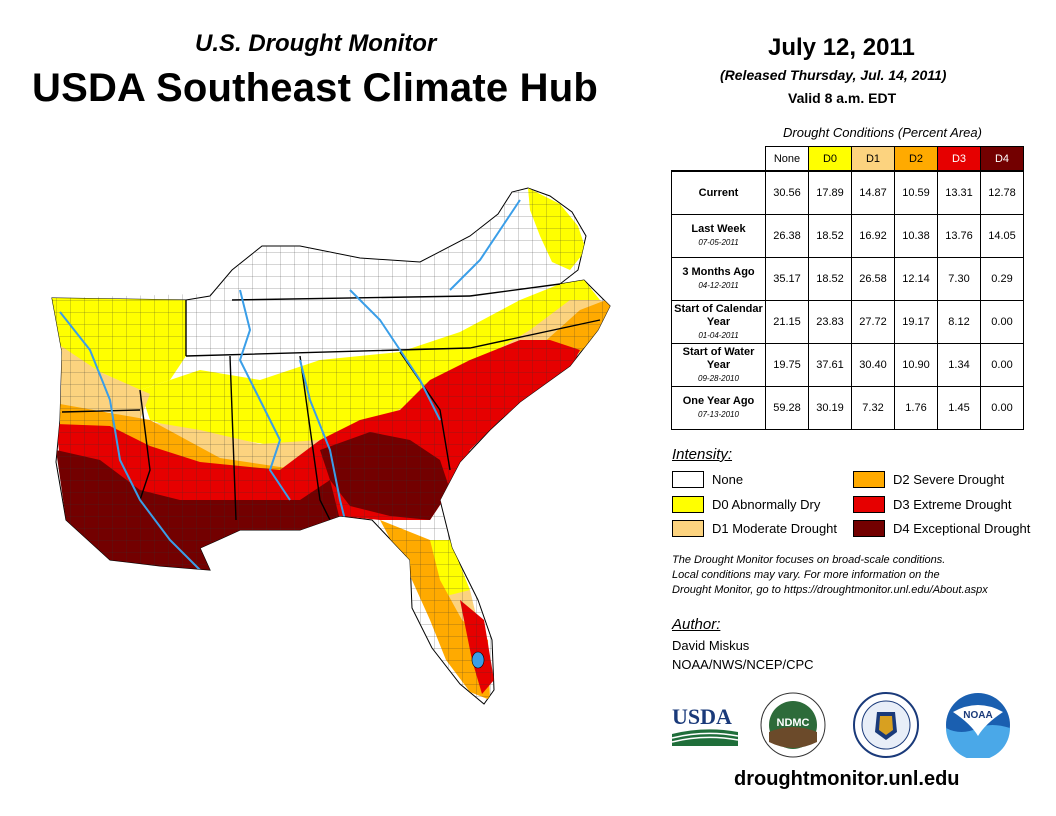 Image resolution: width=1056 pixels, height=816 pixels. What do you see at coordinates (787, 322) in the screenshot?
I see `cell-value: 21.15` at bounding box center [787, 322].